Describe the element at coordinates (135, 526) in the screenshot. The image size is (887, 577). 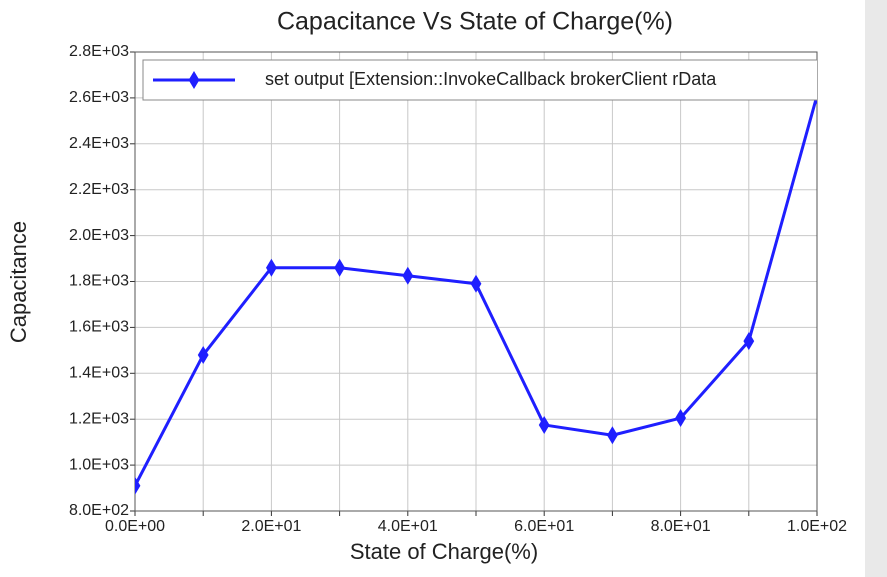
I see `x-tick-label: 0.0E+00` at that location.